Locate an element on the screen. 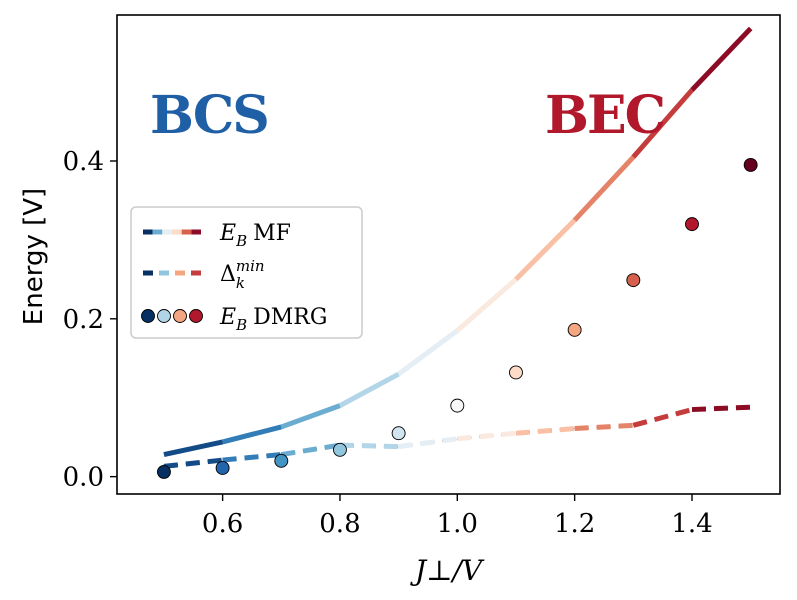 The image size is (797, 600). x-axis-title: J⊥/V is located at coordinates (447, 570).